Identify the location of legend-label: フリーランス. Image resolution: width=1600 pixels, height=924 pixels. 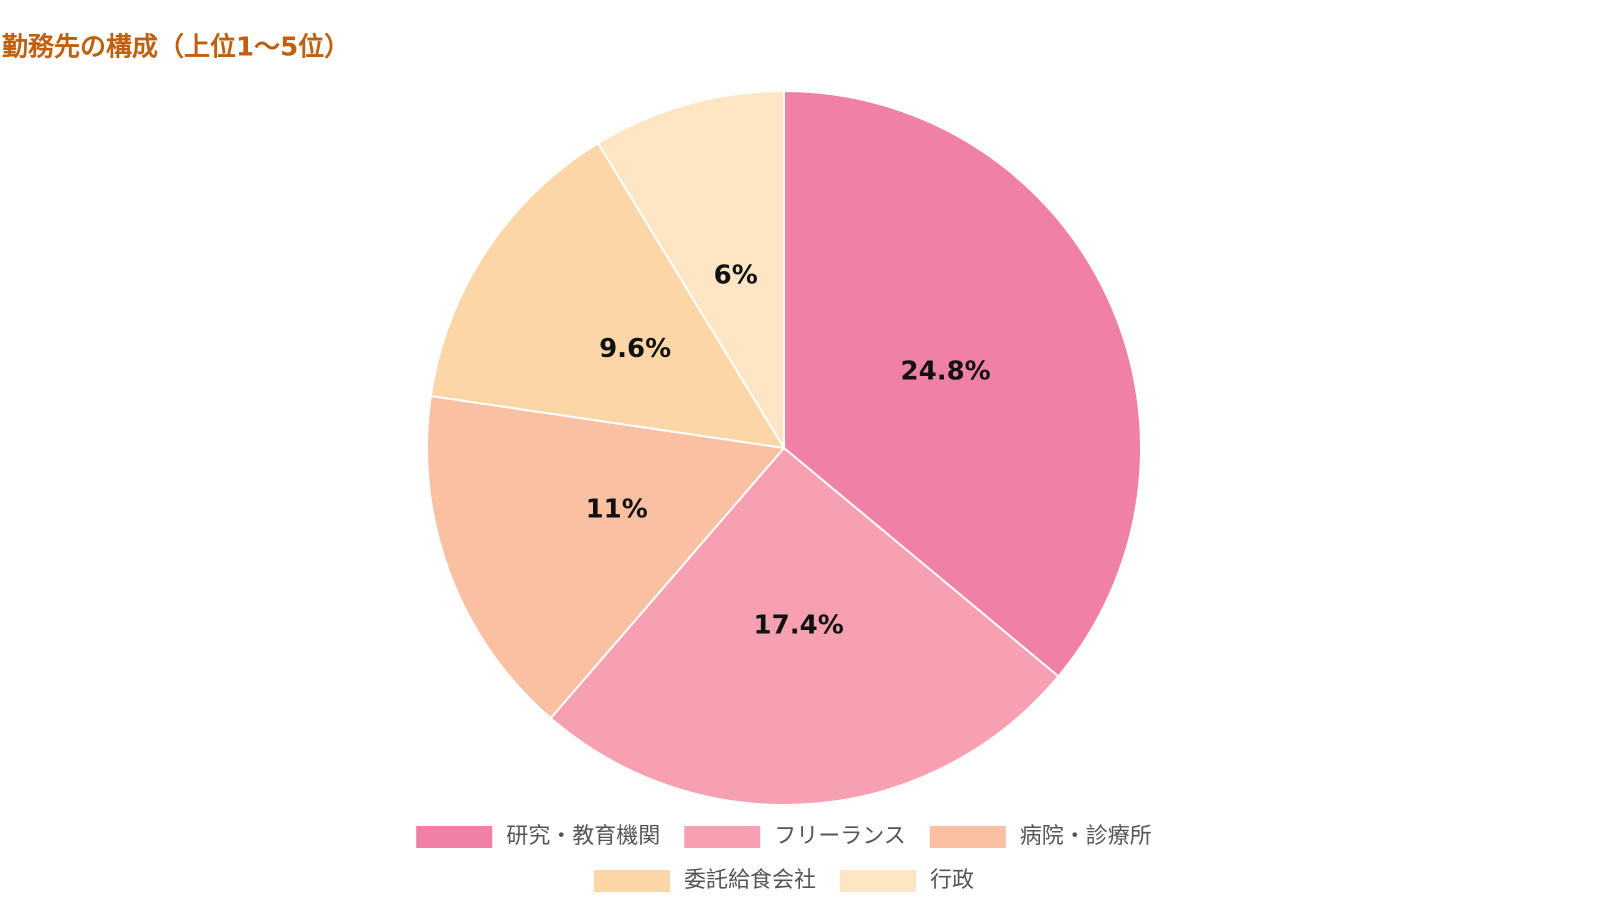
(840, 836).